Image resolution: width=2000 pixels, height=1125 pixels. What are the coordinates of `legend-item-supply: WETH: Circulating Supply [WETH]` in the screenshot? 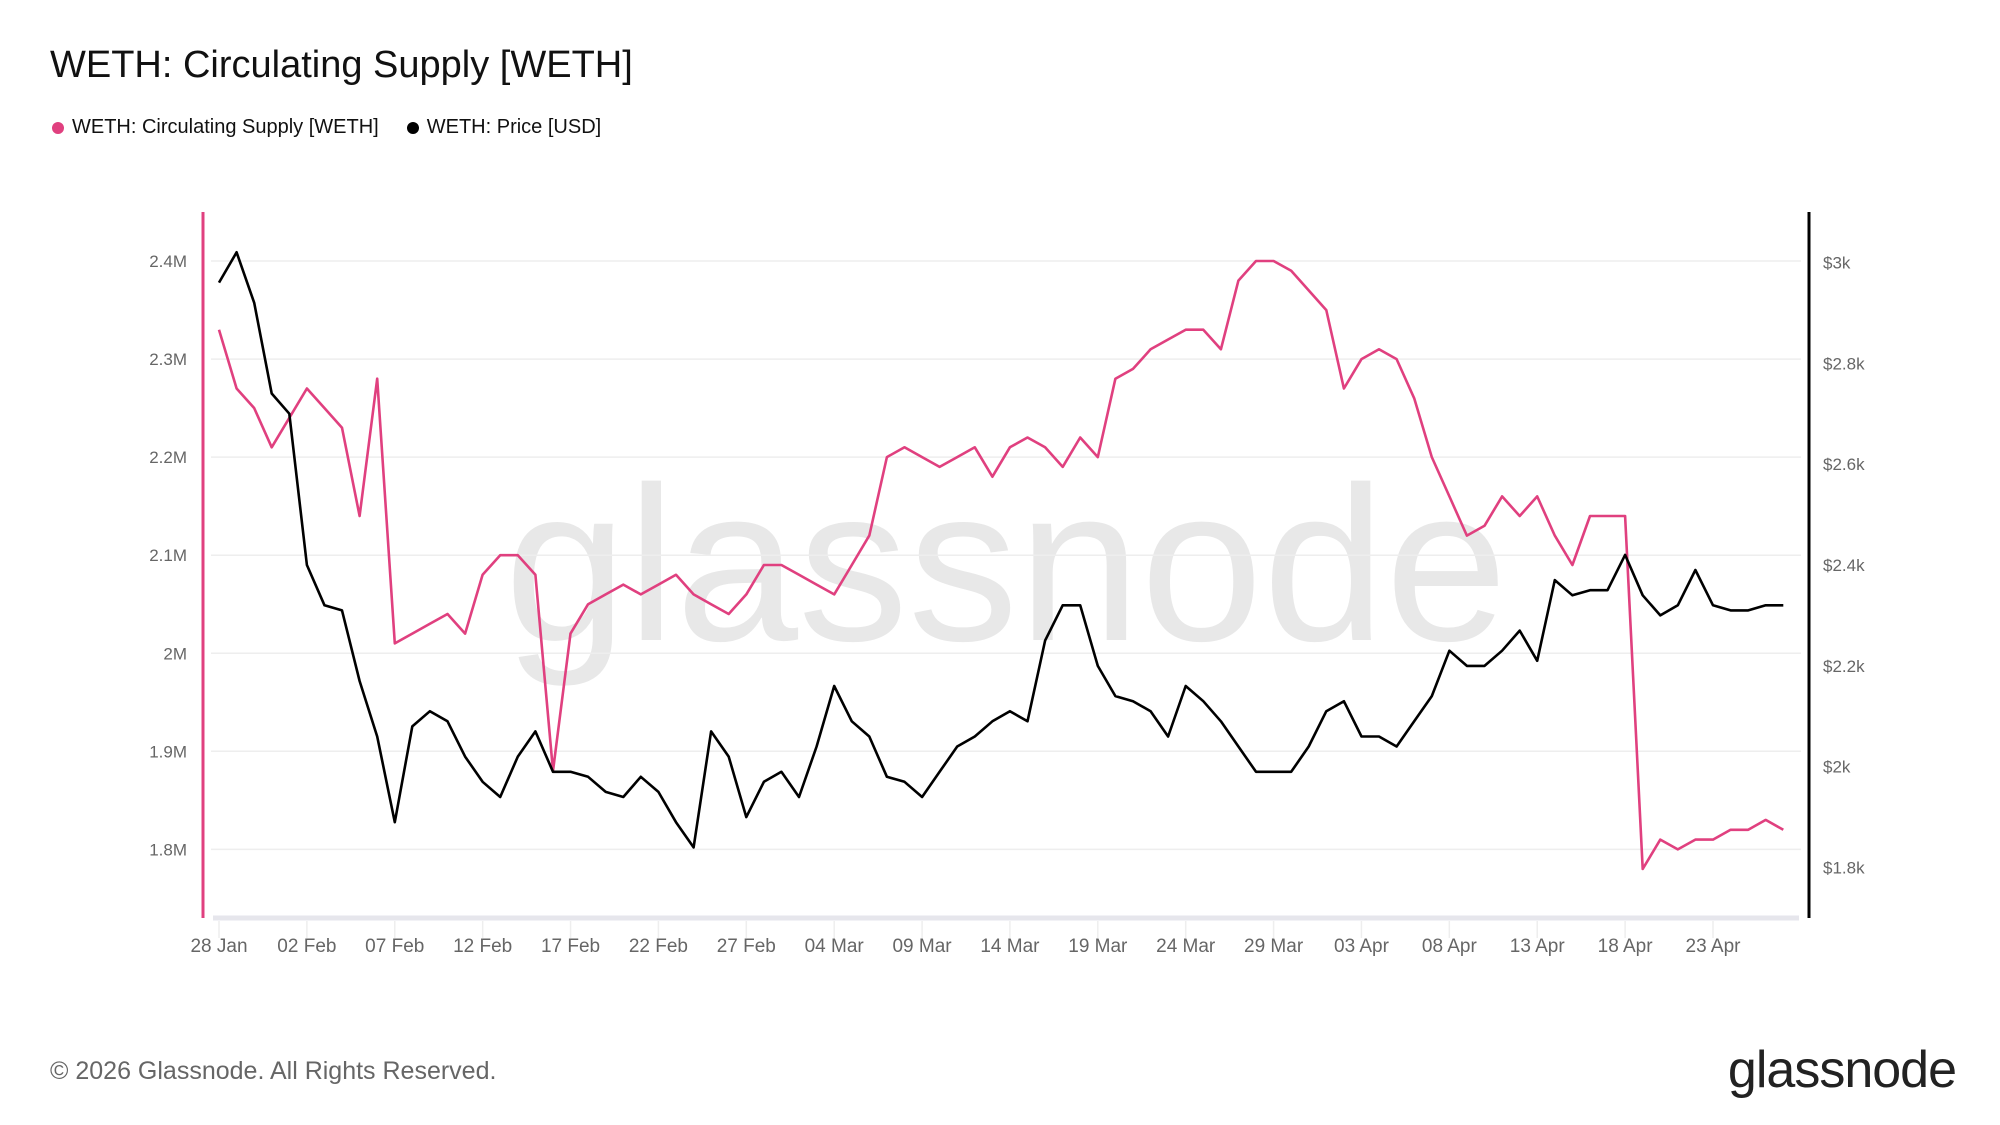 It's located at (215, 127).